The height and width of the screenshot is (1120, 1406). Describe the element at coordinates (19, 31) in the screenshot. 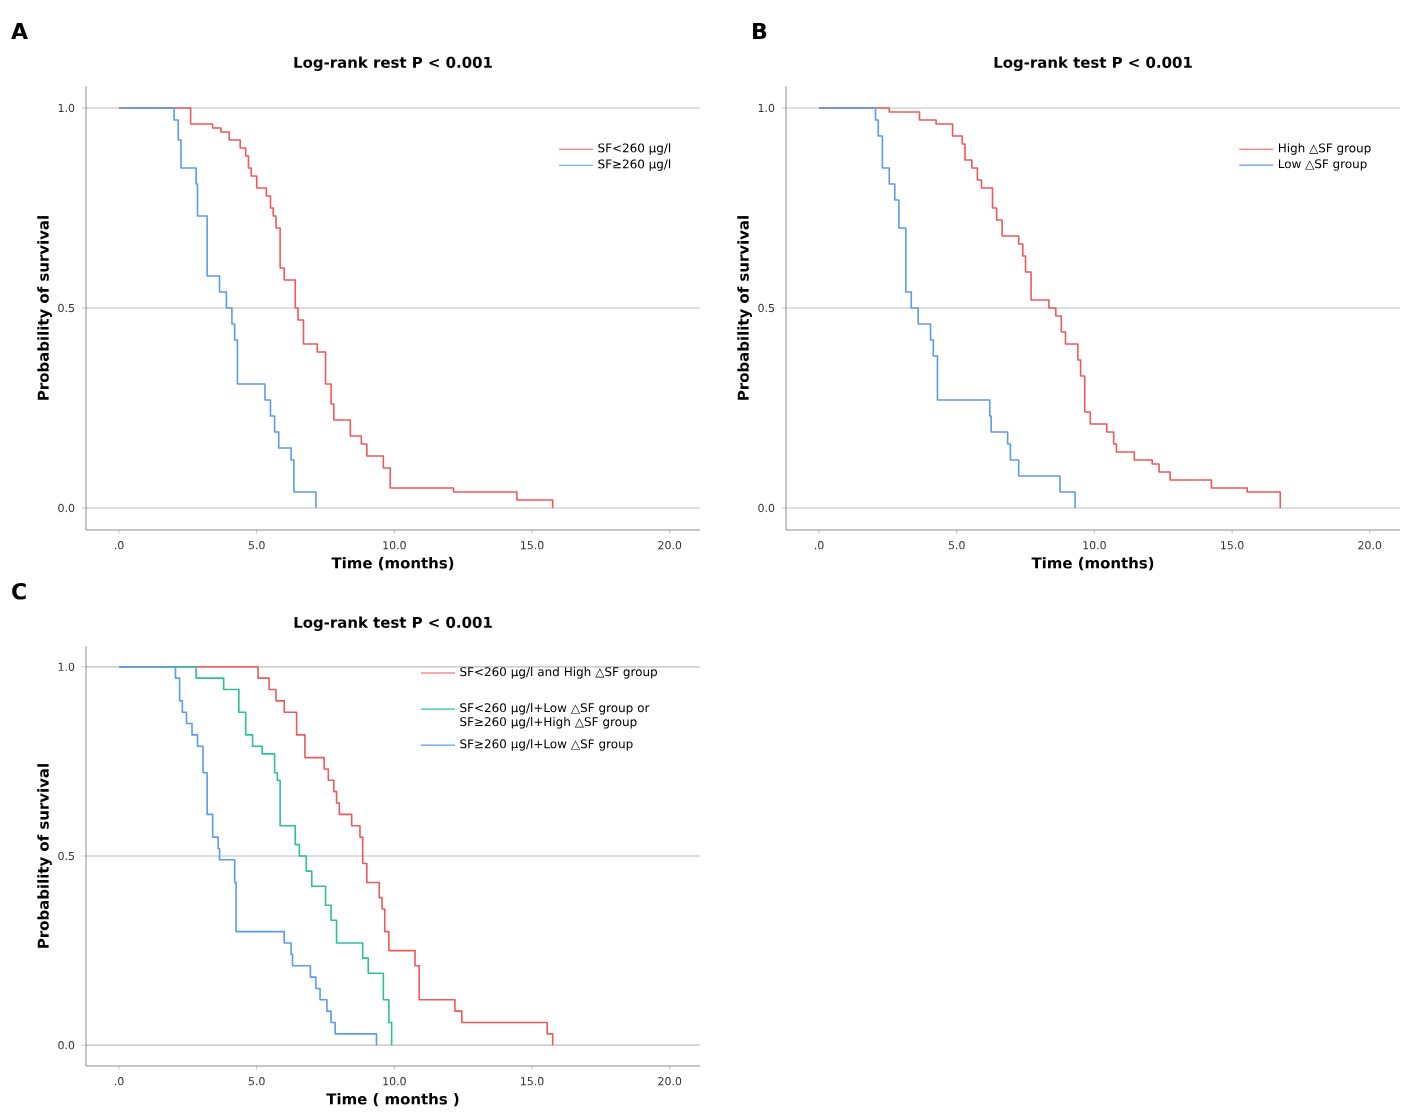

I see `text: A` at that location.